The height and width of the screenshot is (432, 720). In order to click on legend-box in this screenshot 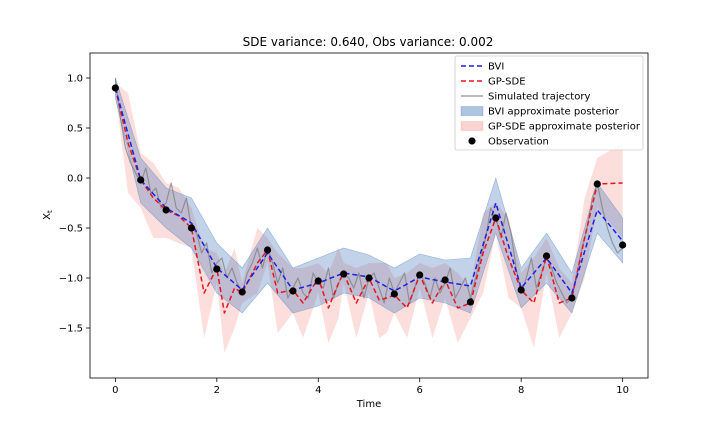, I will do `click(549, 103)`.